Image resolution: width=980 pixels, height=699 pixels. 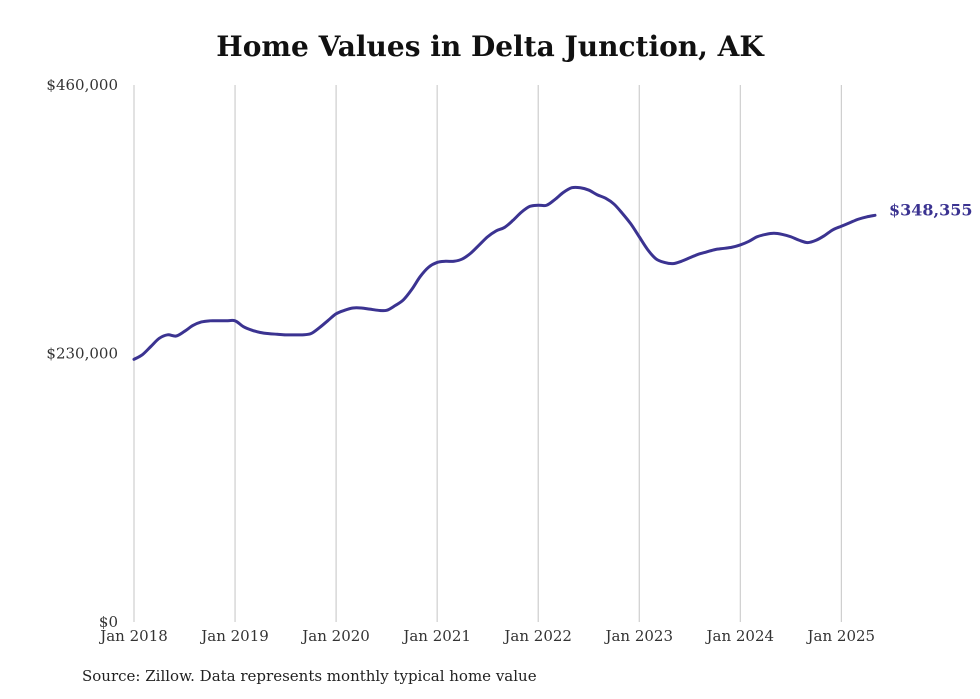 I want to click on y-tick-label: $230,000, so click(x=82, y=354).